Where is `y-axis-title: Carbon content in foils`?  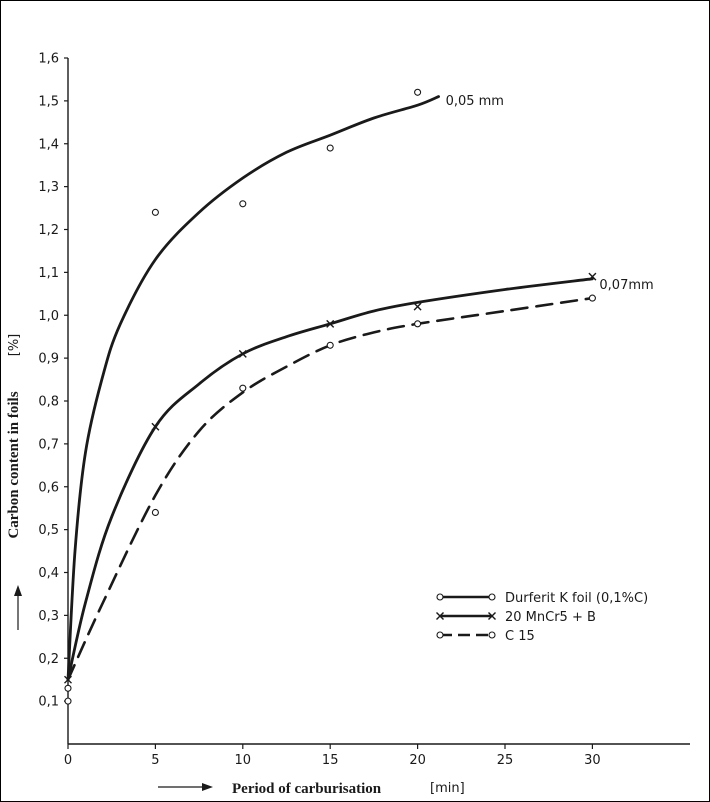
y-axis-title: Carbon content in foils is located at coordinates (14, 464).